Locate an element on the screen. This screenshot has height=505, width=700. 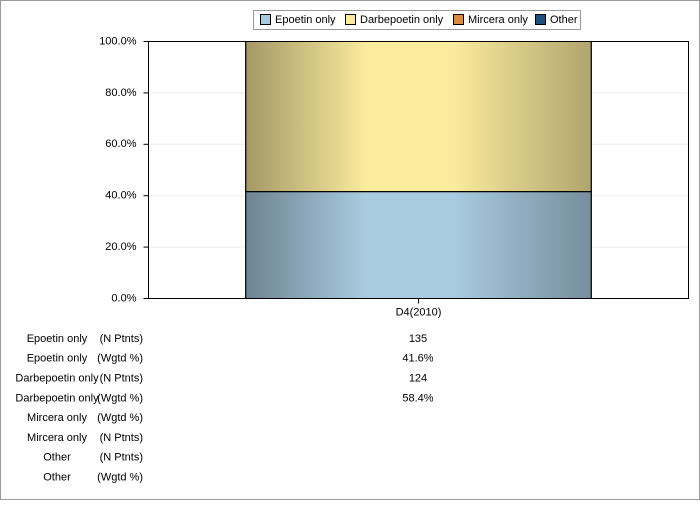
y-tick-label: 40.0% is located at coordinates (120, 196).